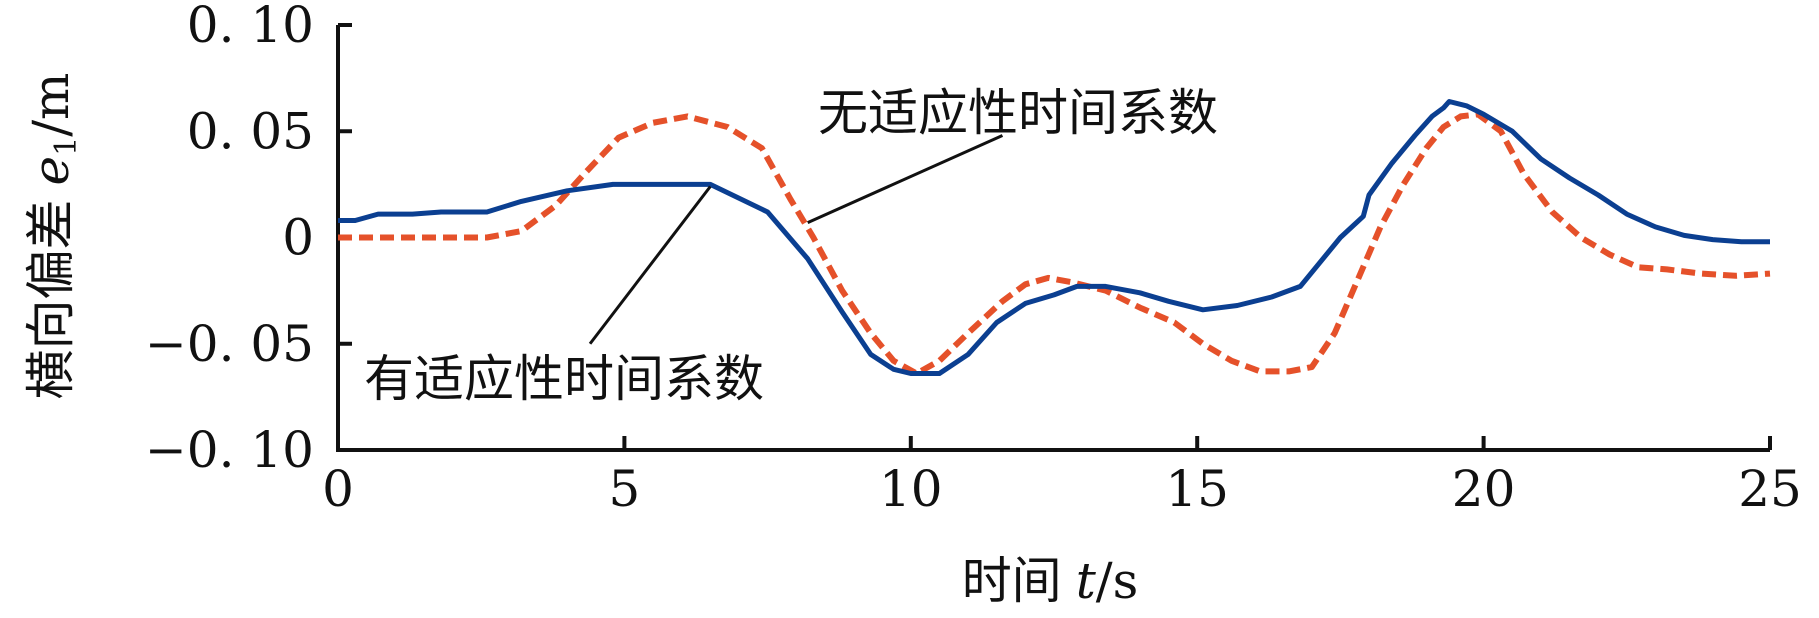  What do you see at coordinates (250, 27) in the screenshot?
I see `y-tick-label: 0. 10` at bounding box center [250, 27].